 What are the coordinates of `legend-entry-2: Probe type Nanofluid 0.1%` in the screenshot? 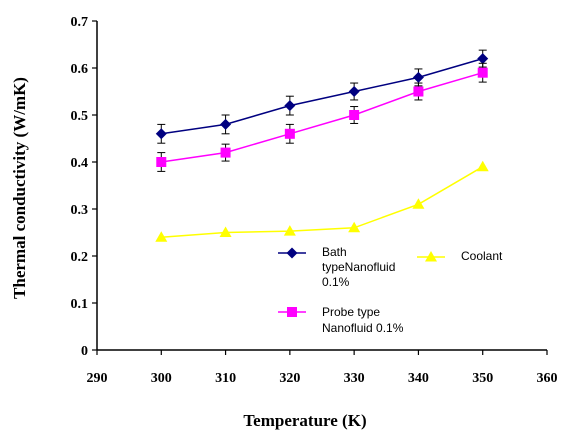 It's located at (341, 320).